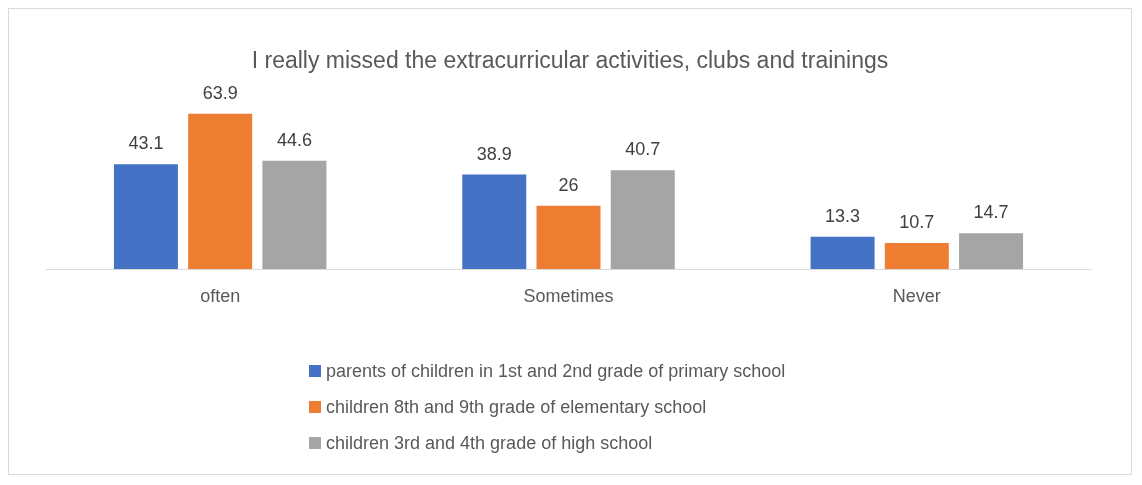 The height and width of the screenshot is (485, 1142). Describe the element at coordinates (220, 92) in the screenshot. I see `data-label: 63.9` at that location.